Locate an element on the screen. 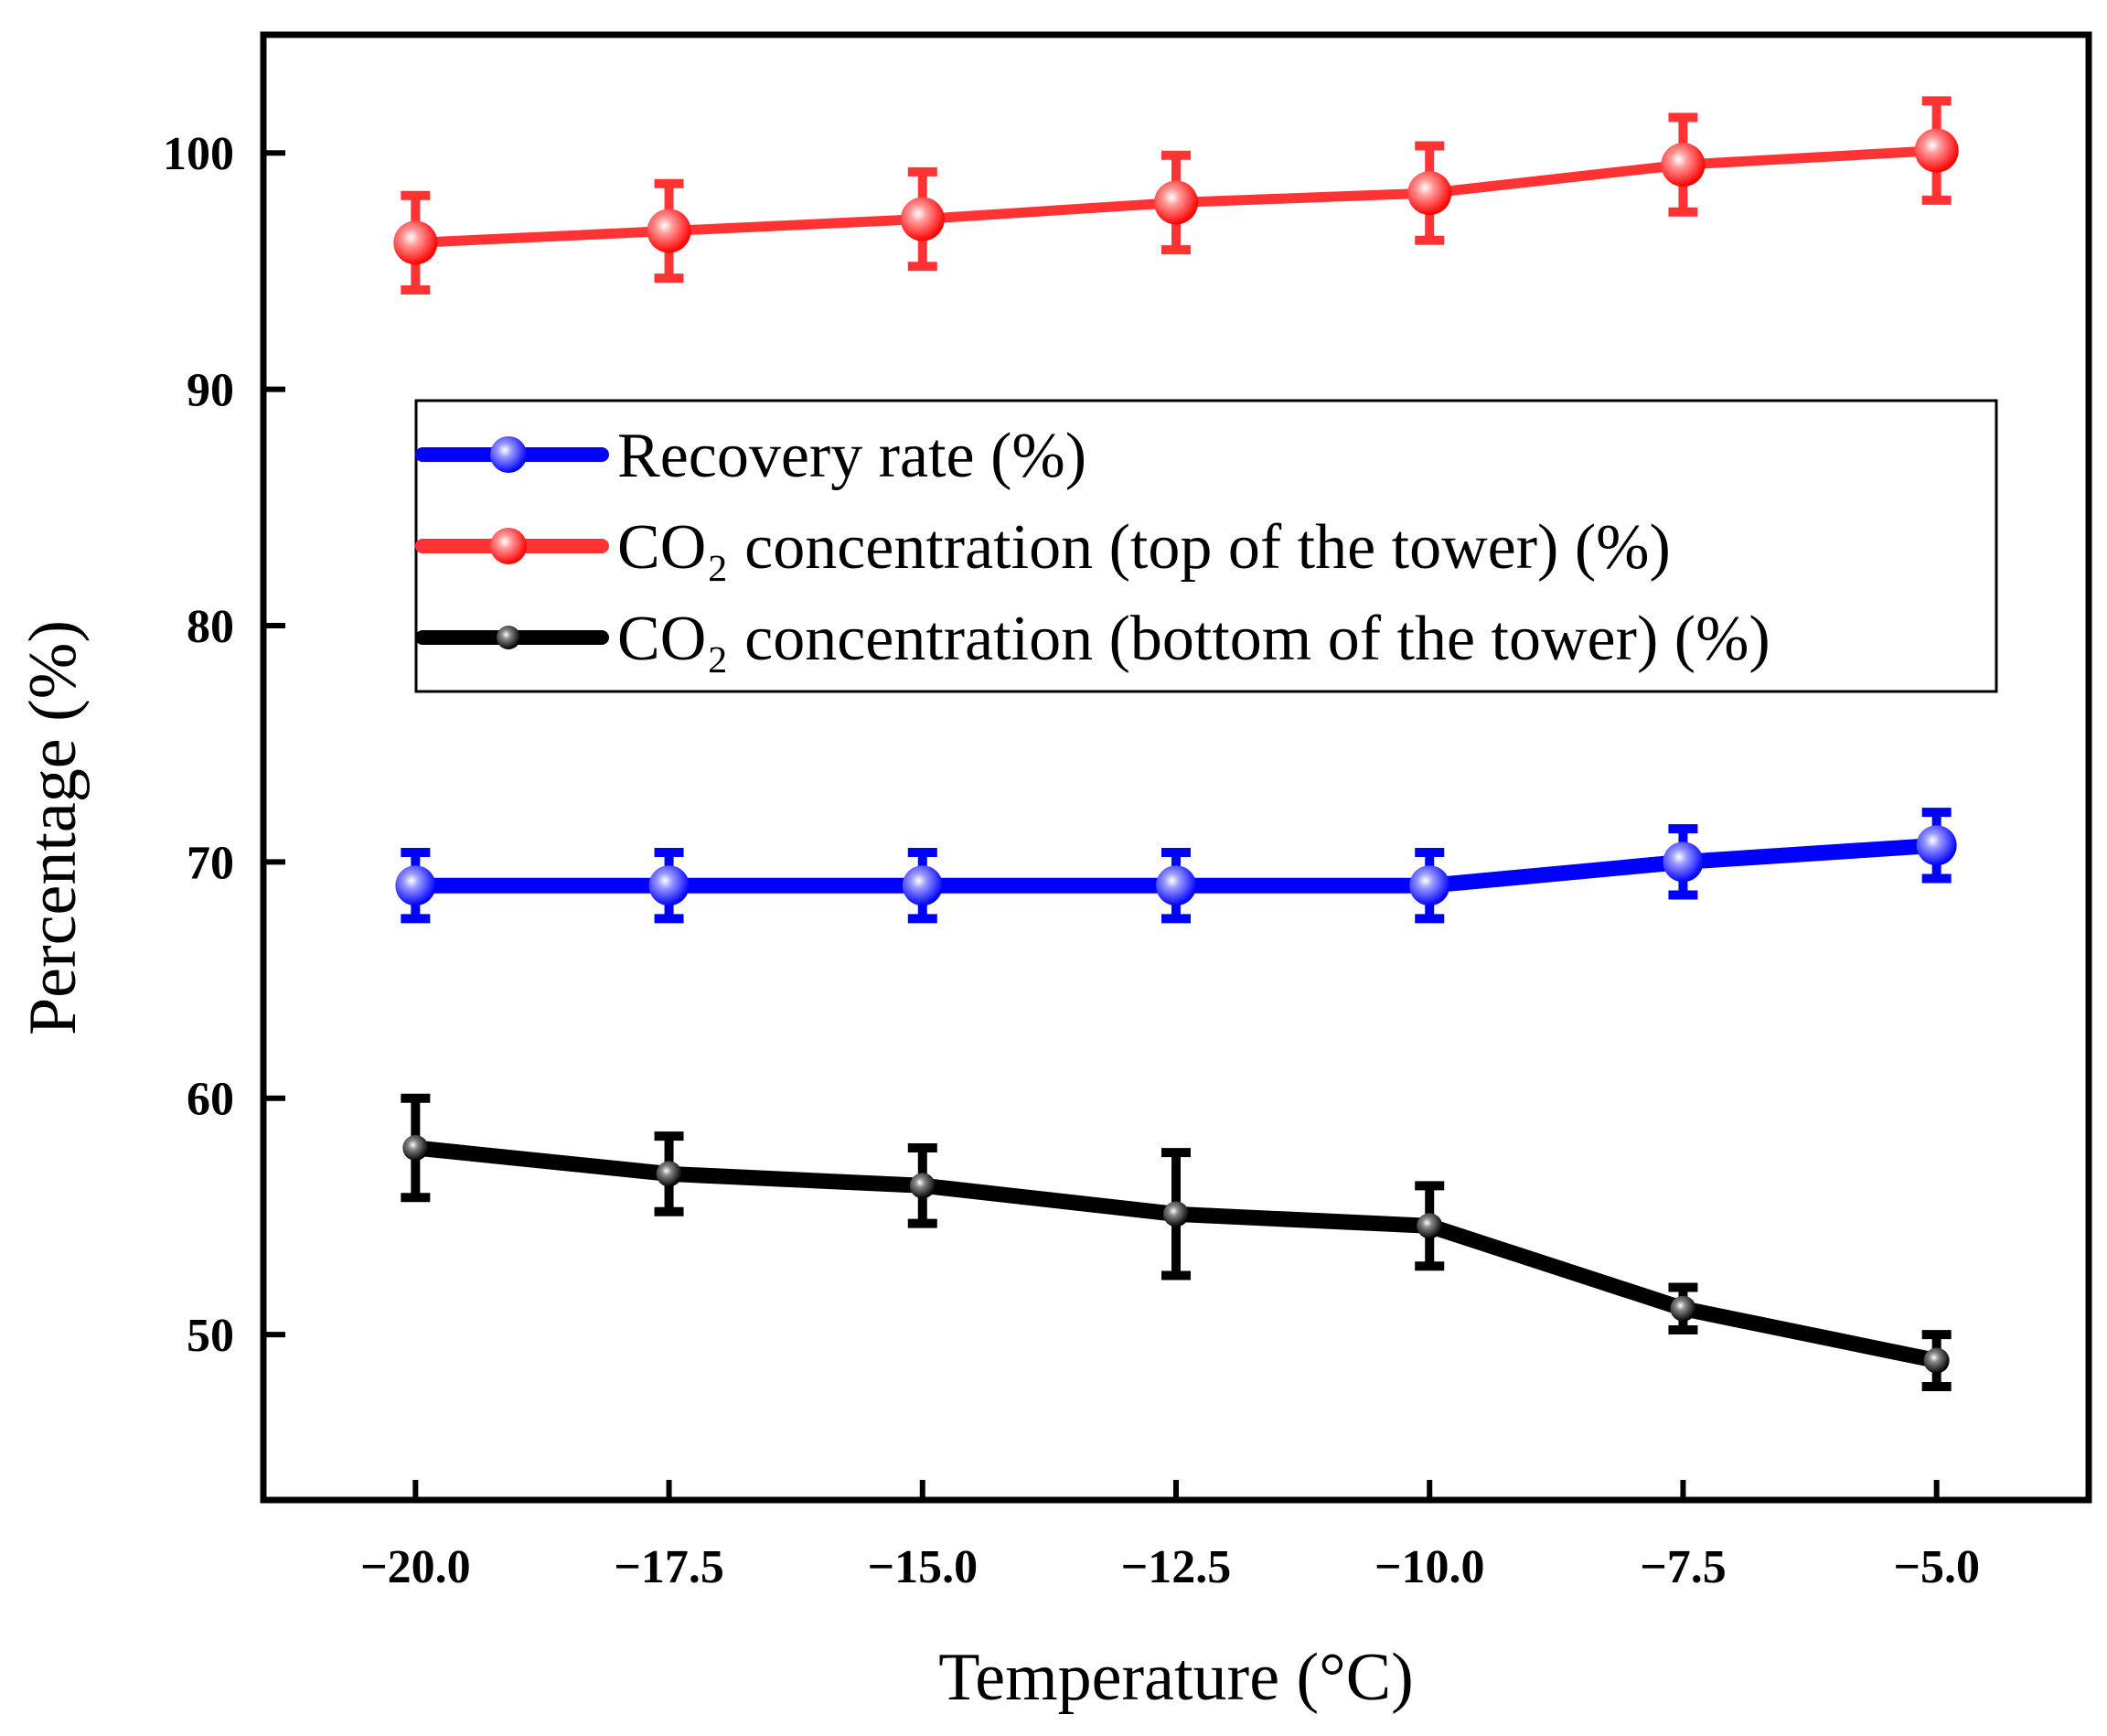  legend-label-co2-top: CO₂ concentration (top of the tower) (%) is located at coordinates (1144, 547).